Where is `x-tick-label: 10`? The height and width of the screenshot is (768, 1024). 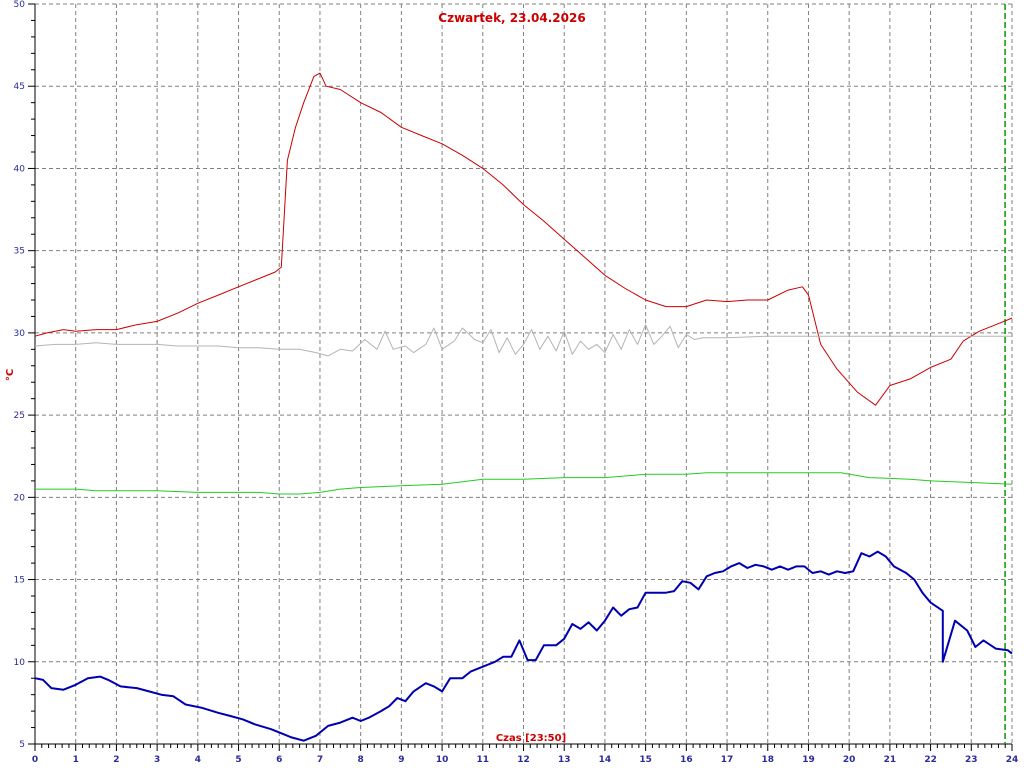 x-tick-label: 10 is located at coordinates (442, 760).